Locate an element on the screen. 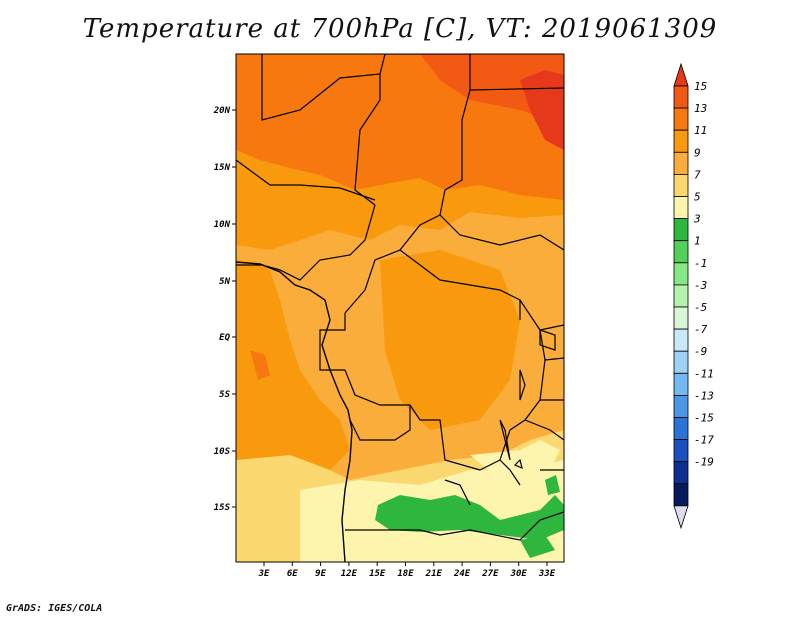 The height and width of the screenshot is (618, 800). colorbar-arrow-top is located at coordinates (681, 74).